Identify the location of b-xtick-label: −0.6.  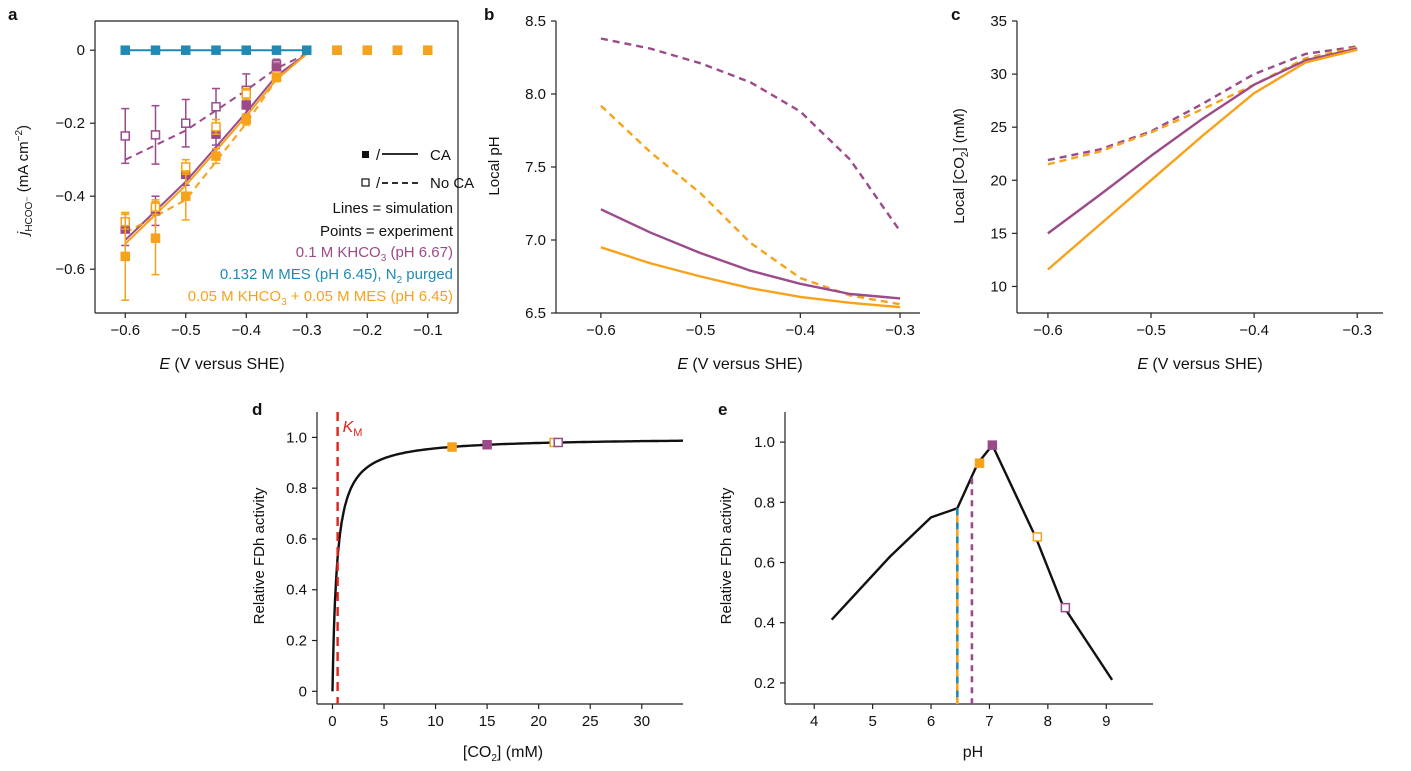
(601, 330).